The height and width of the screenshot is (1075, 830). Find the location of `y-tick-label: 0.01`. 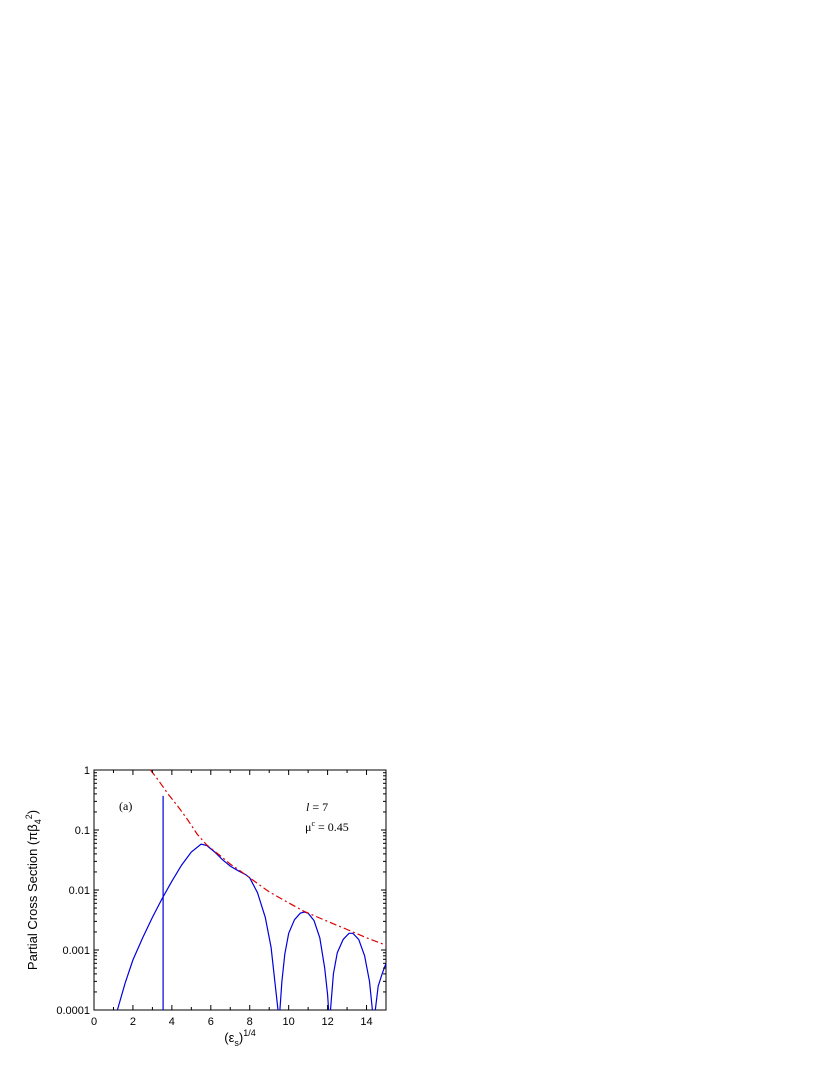

y-tick-label: 0.01 is located at coordinates (79, 891).